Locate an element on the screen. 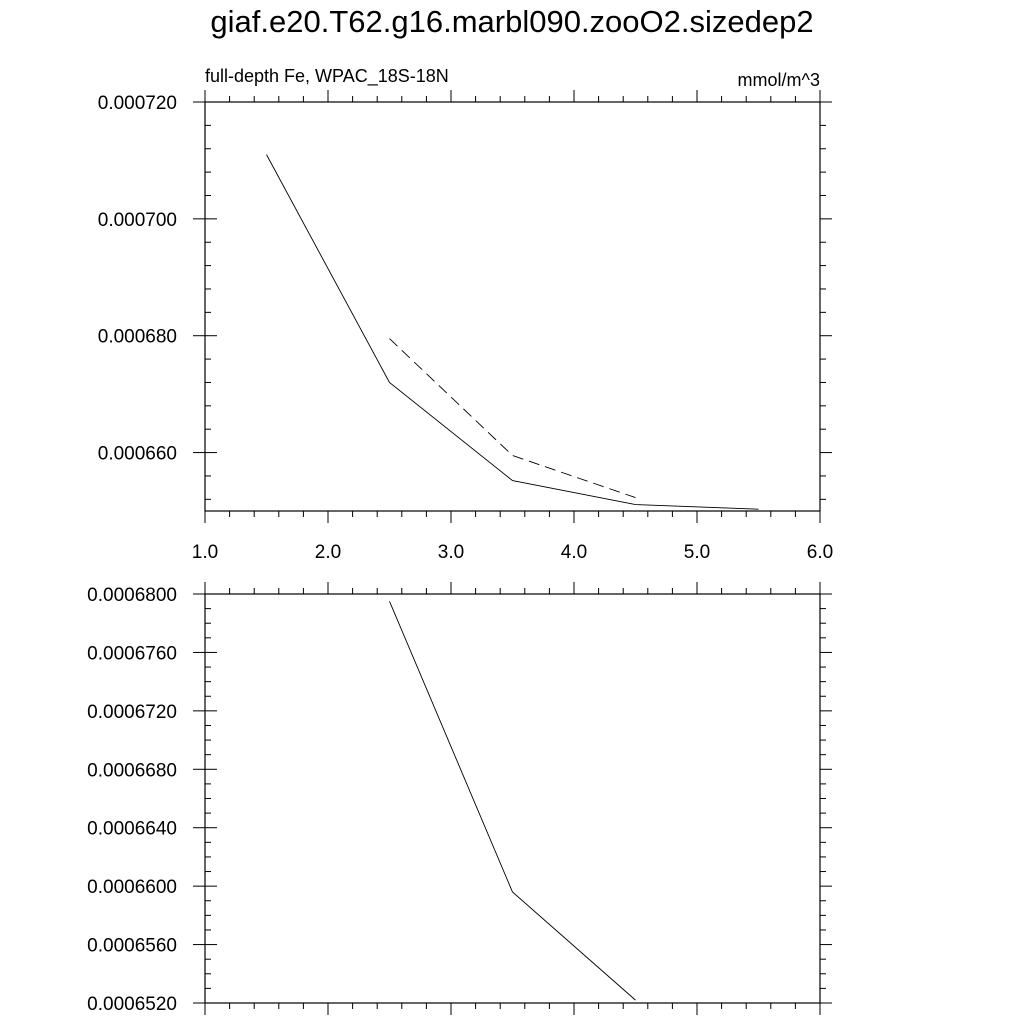 The width and height of the screenshot is (1024, 1024). y-tick-label: 0.0006520 is located at coordinates (132, 1004).